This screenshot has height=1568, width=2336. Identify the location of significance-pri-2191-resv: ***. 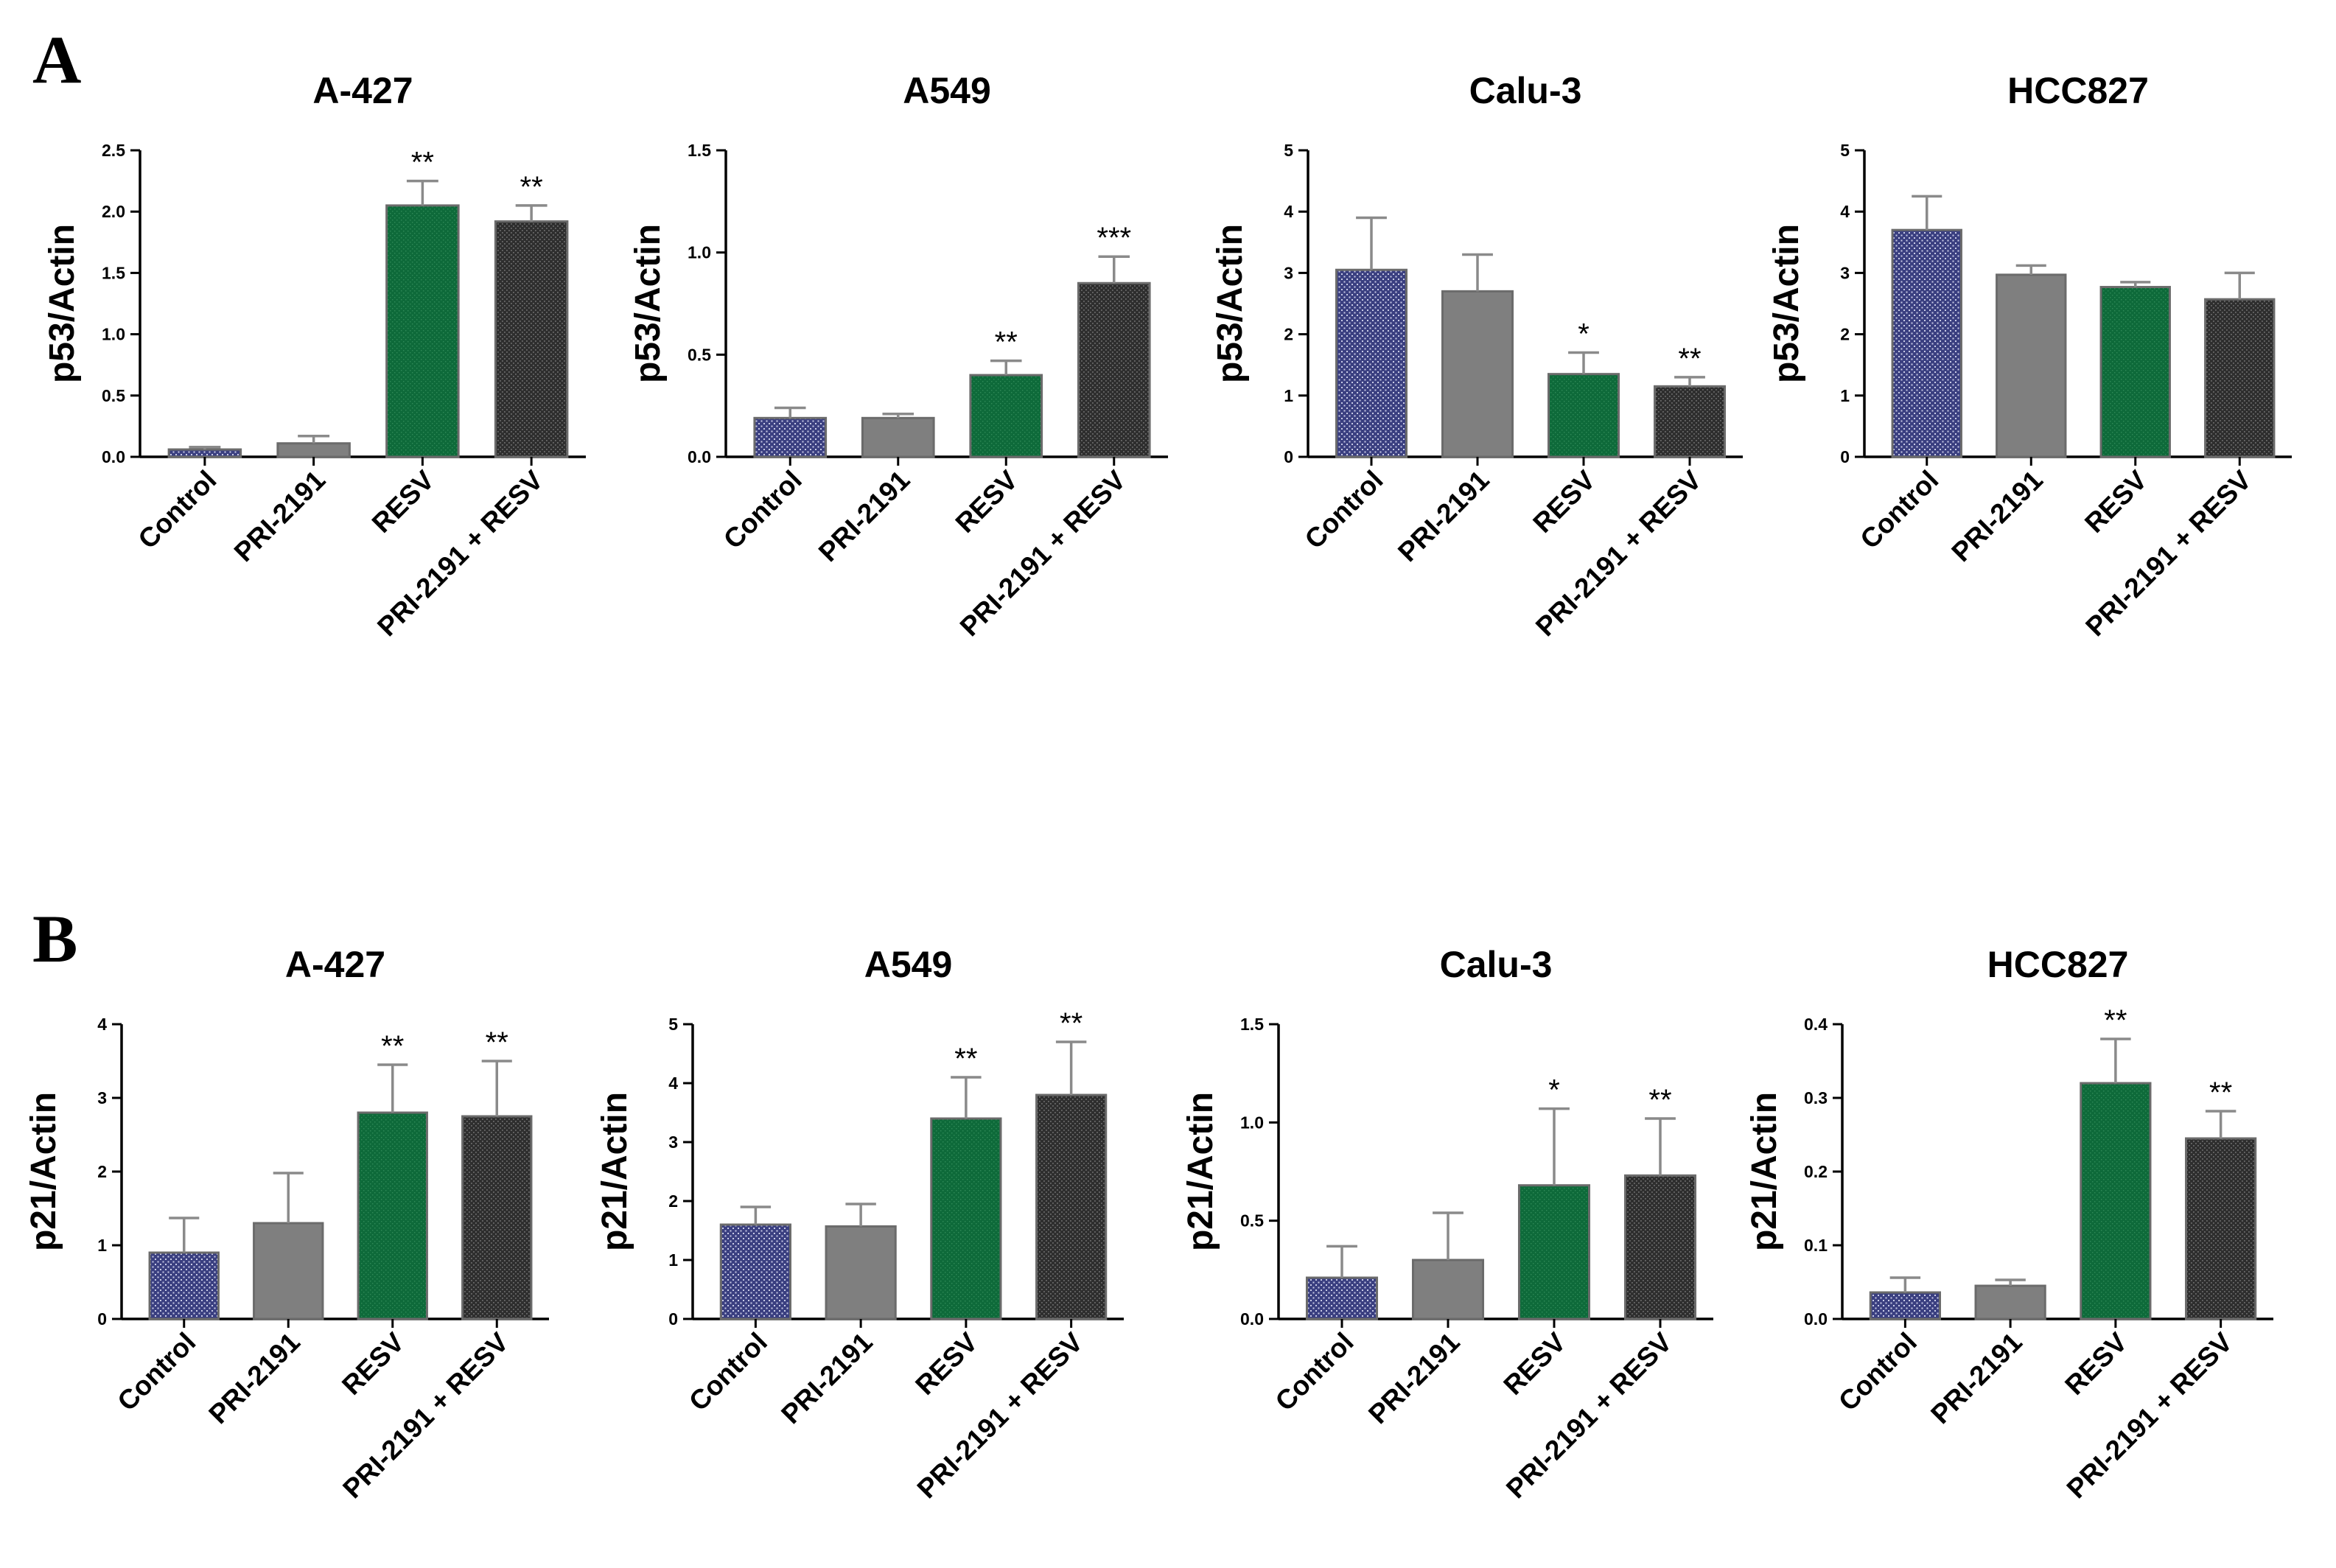
(1114, 238).